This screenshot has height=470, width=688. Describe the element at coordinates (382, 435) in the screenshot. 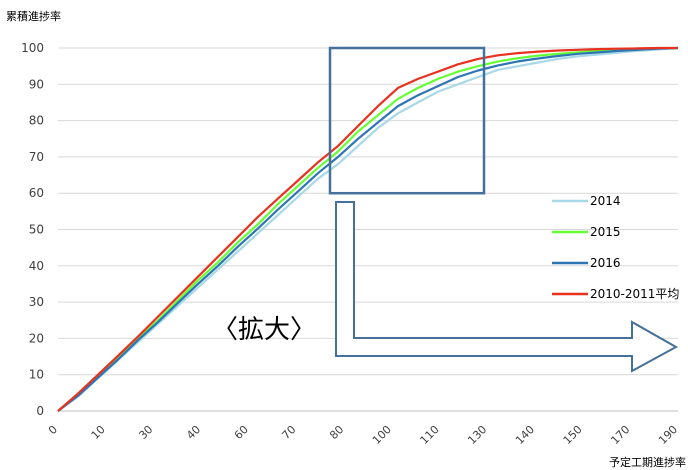

I see `x-tick-label: 100` at that location.